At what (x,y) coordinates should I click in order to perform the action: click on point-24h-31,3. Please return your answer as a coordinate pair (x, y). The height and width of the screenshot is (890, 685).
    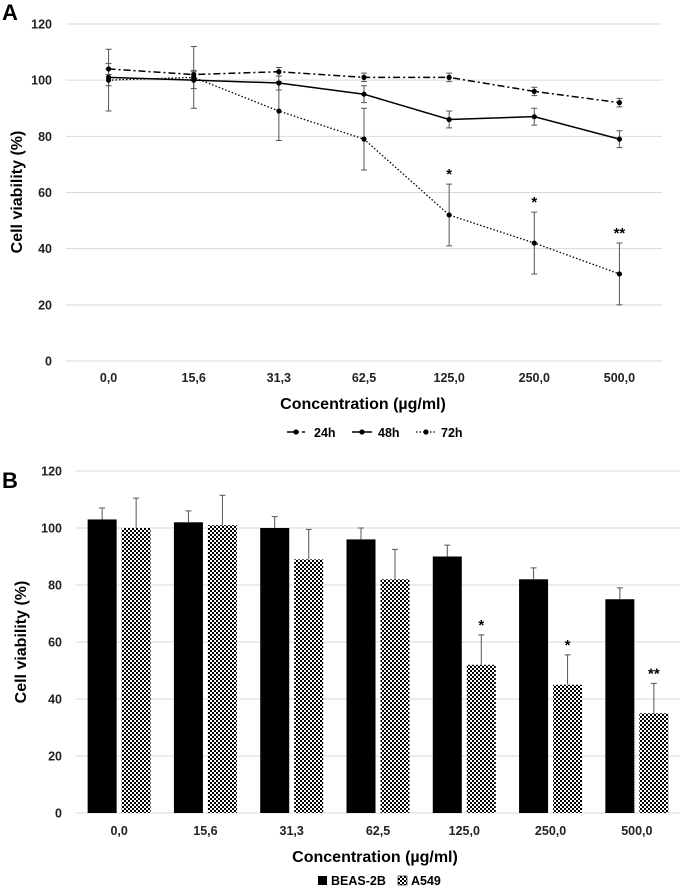
    Looking at the image, I should click on (279, 72).